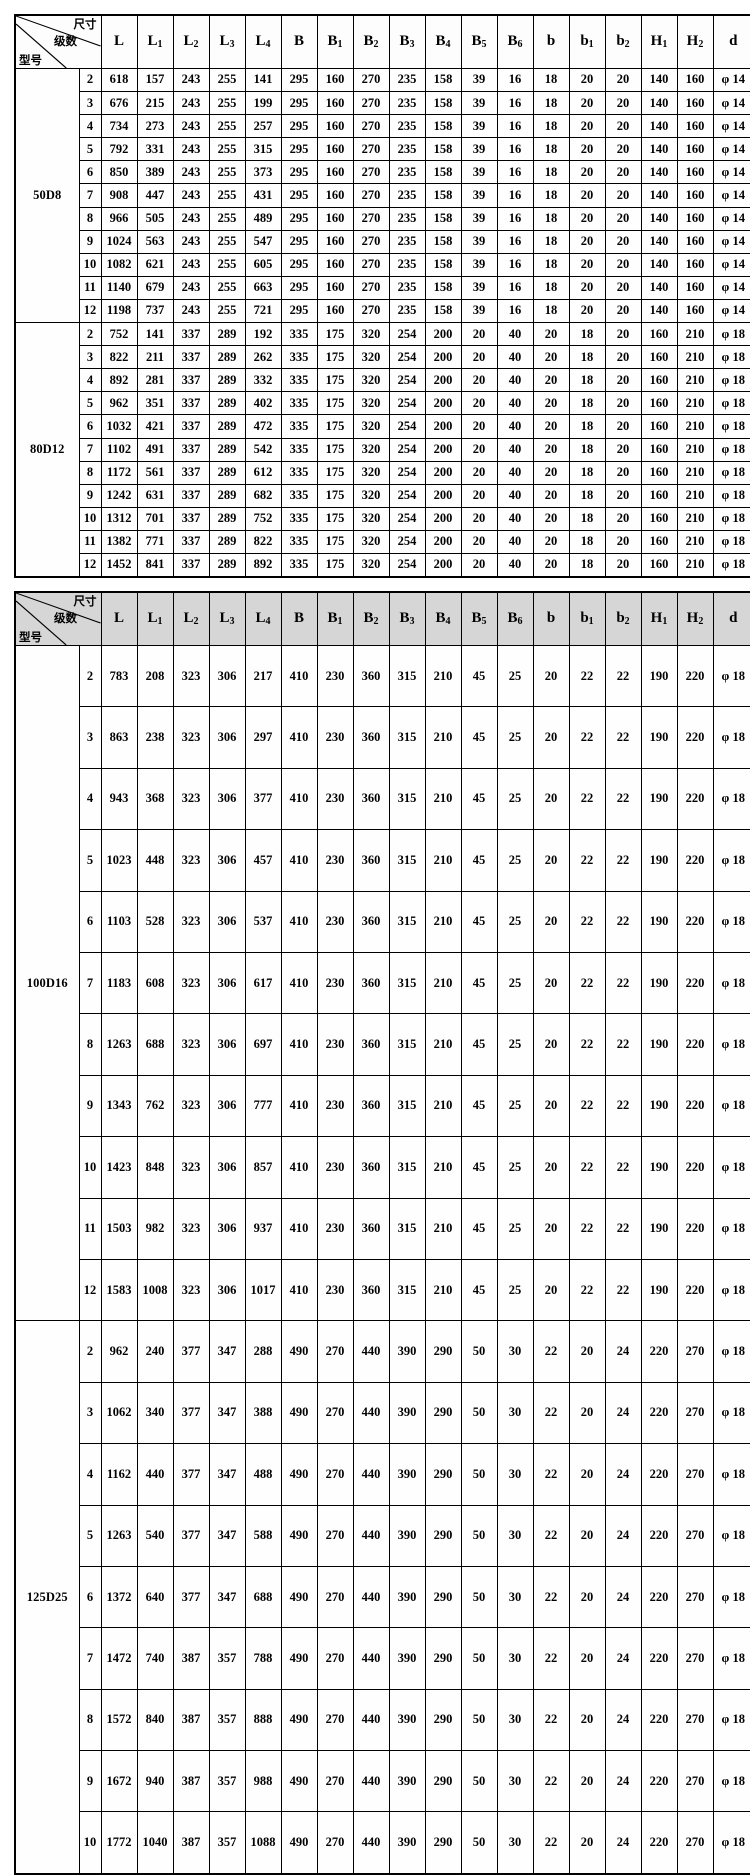 This screenshot has width=750, height=1875. Describe the element at coordinates (119, 676) in the screenshot. I see `cell-L: 783` at that location.